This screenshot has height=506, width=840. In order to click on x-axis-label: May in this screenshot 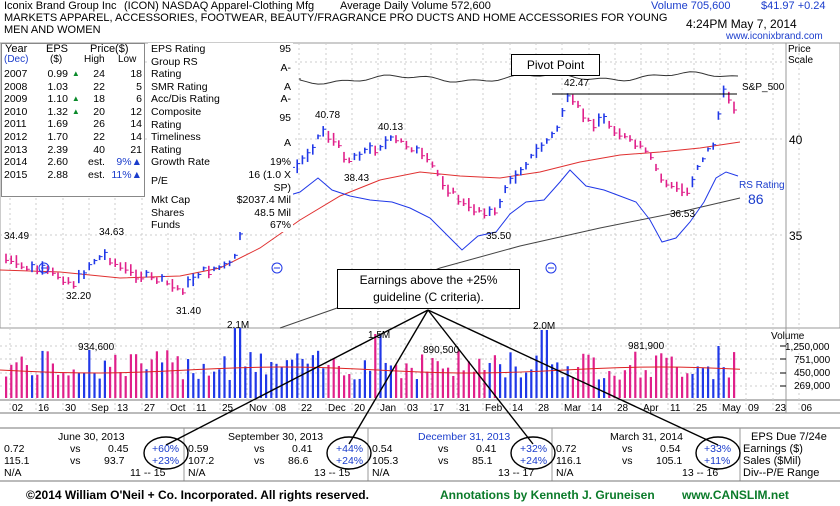, I will do `click(731, 408)`.